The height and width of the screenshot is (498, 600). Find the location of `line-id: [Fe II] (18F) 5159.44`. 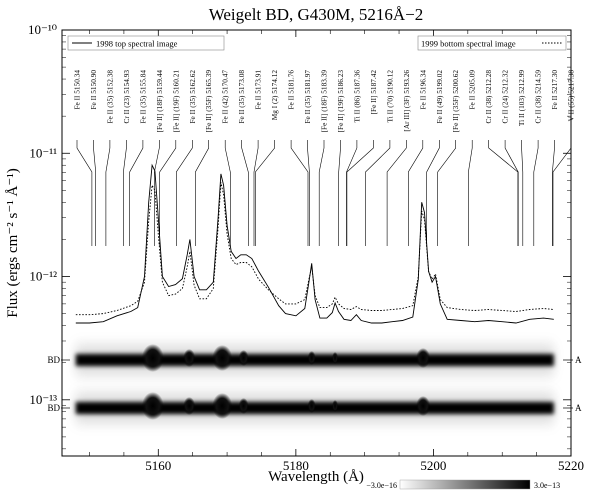

line-id: [Fe II] (18F) 5159.44 is located at coordinates (159, 158).